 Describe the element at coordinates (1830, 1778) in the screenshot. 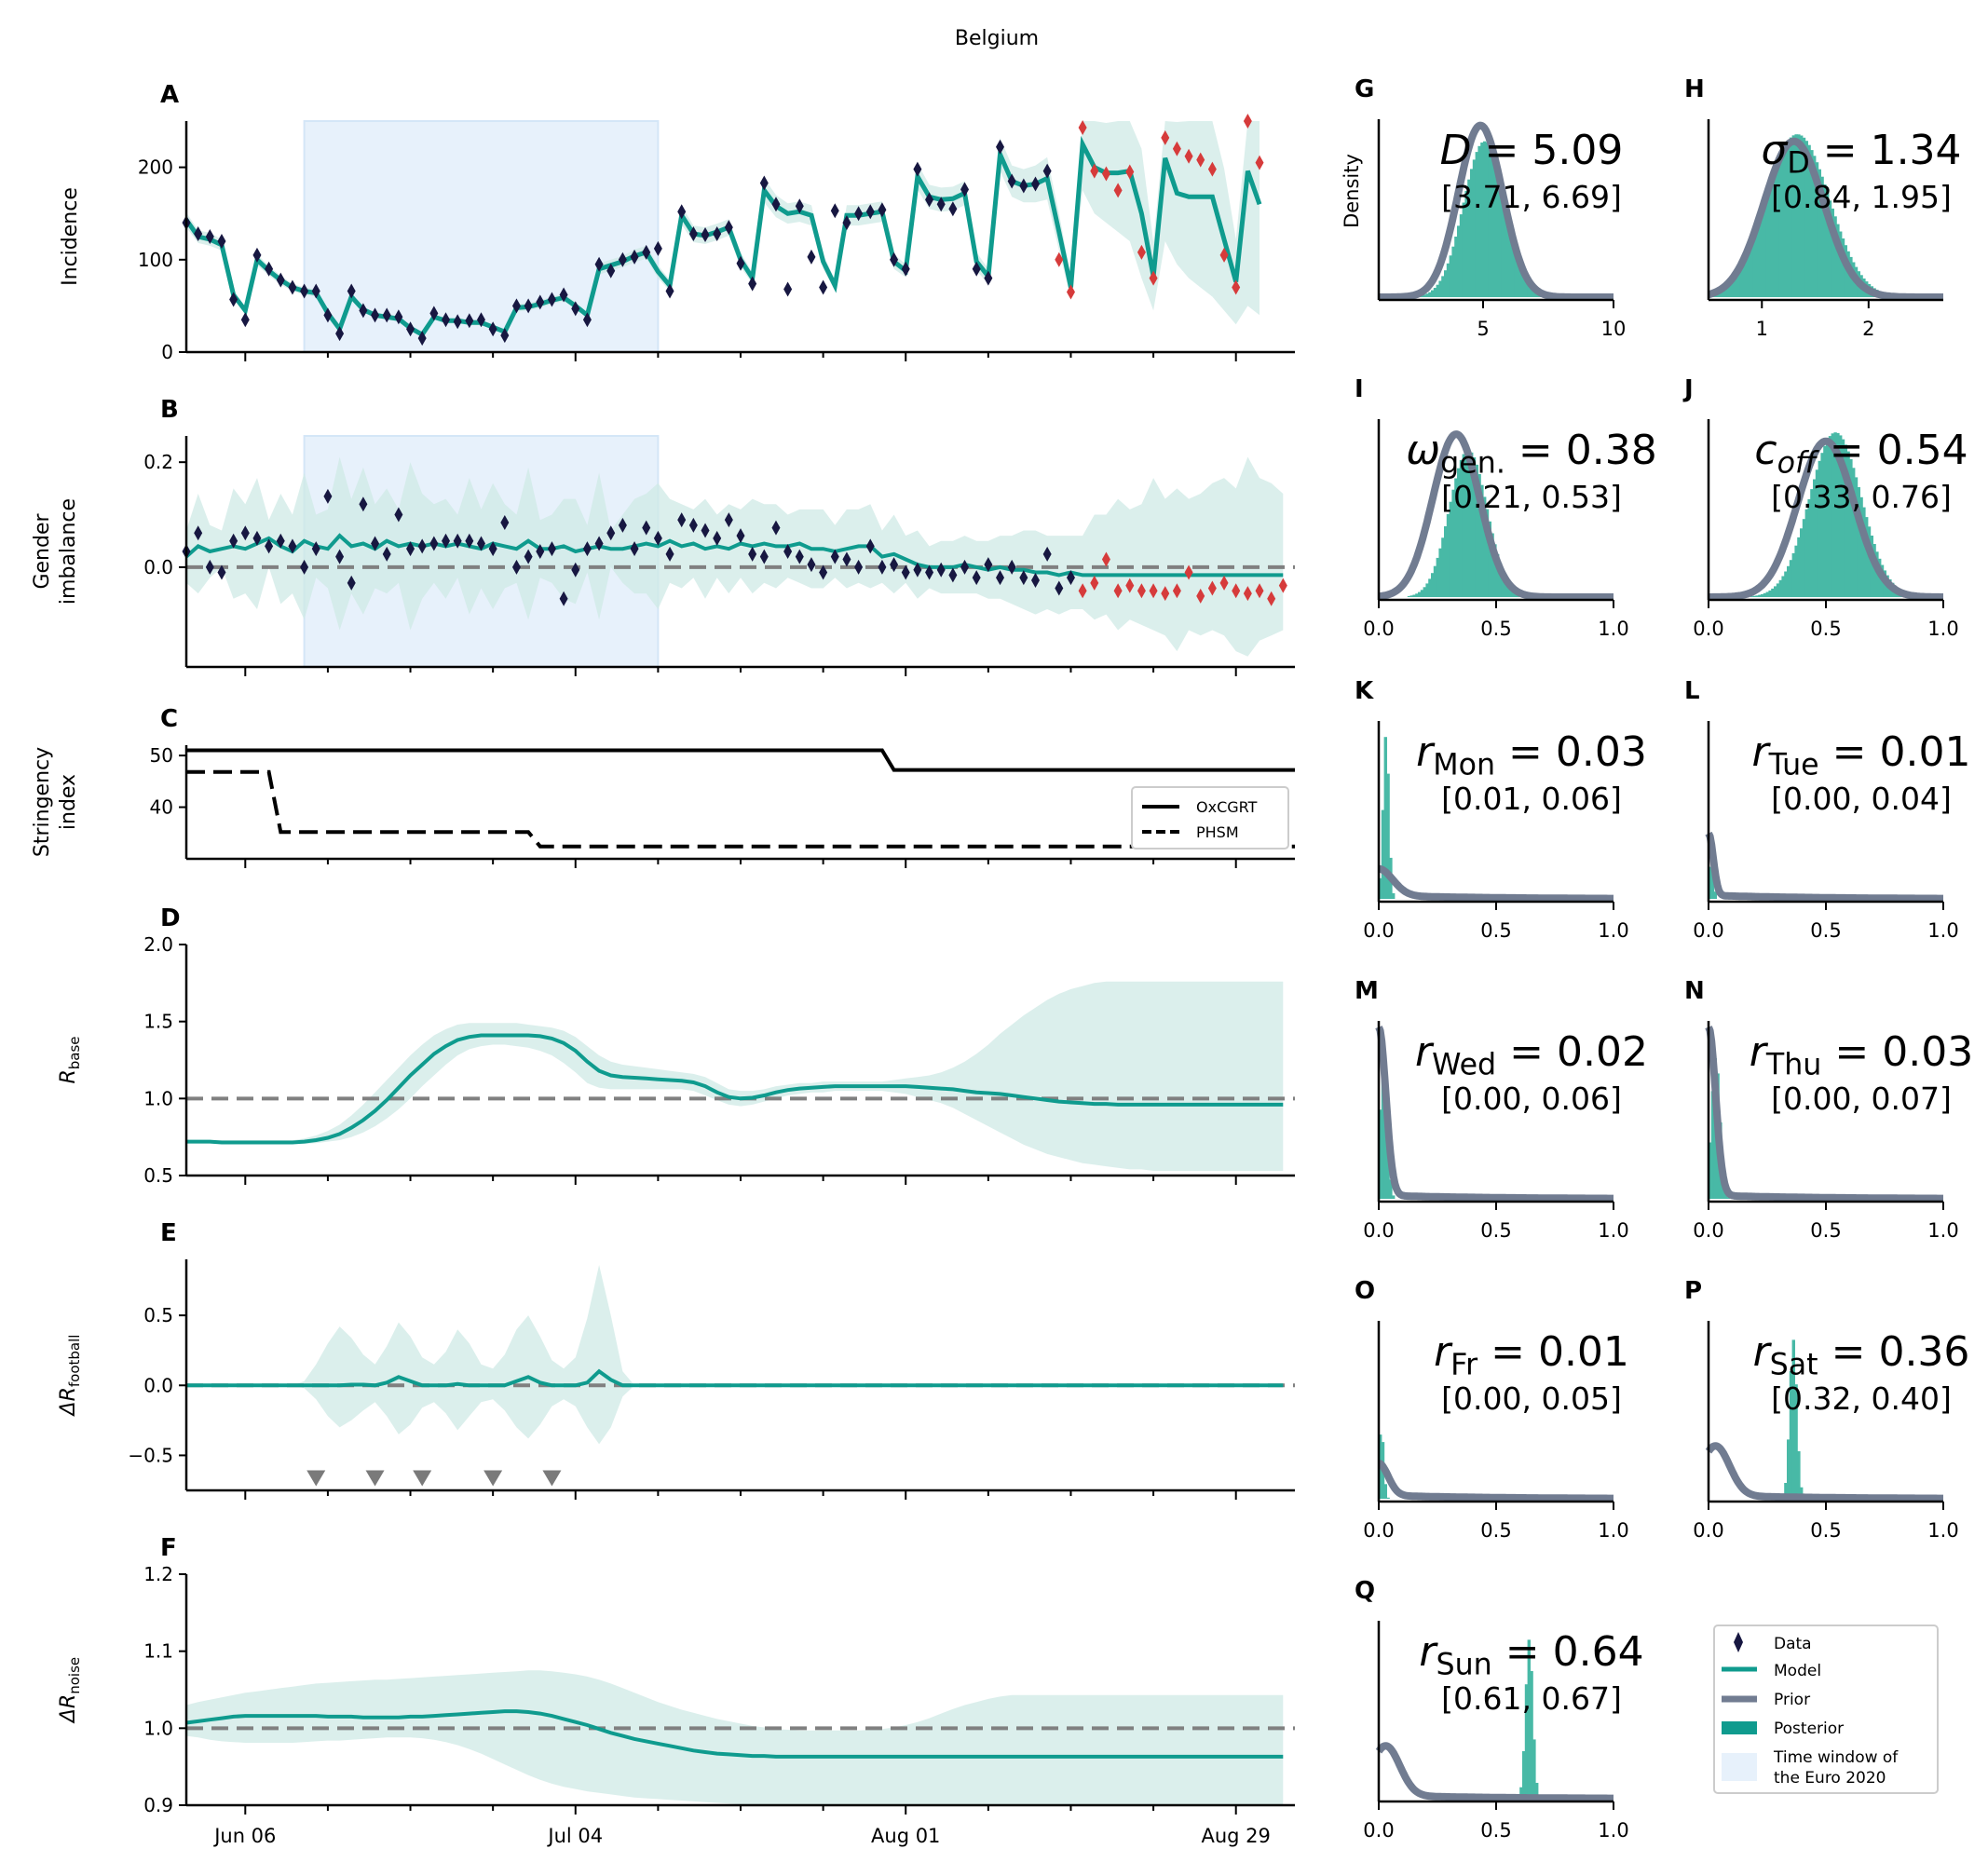

I see `legend-euro-label-2: the Euro 2020` at that location.